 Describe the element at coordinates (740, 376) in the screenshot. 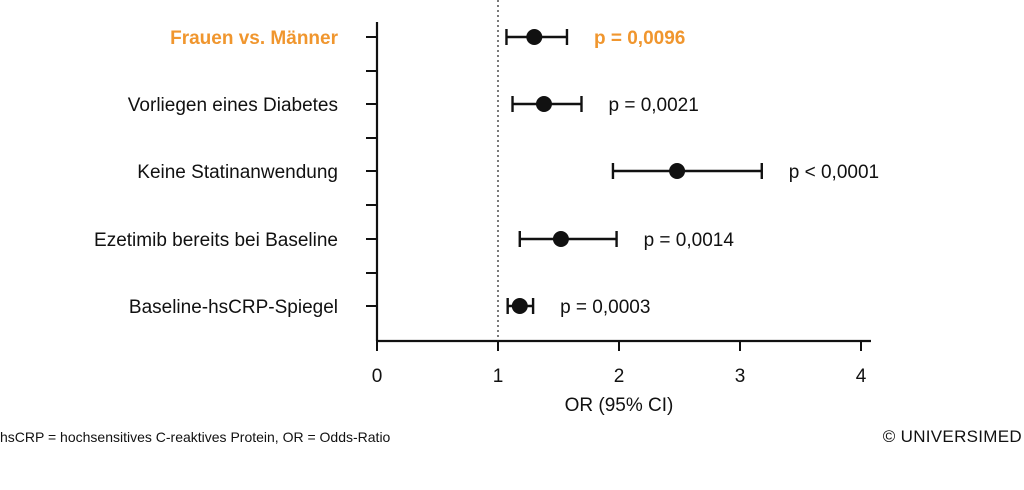

I see `x-tick-label-3: 3` at that location.